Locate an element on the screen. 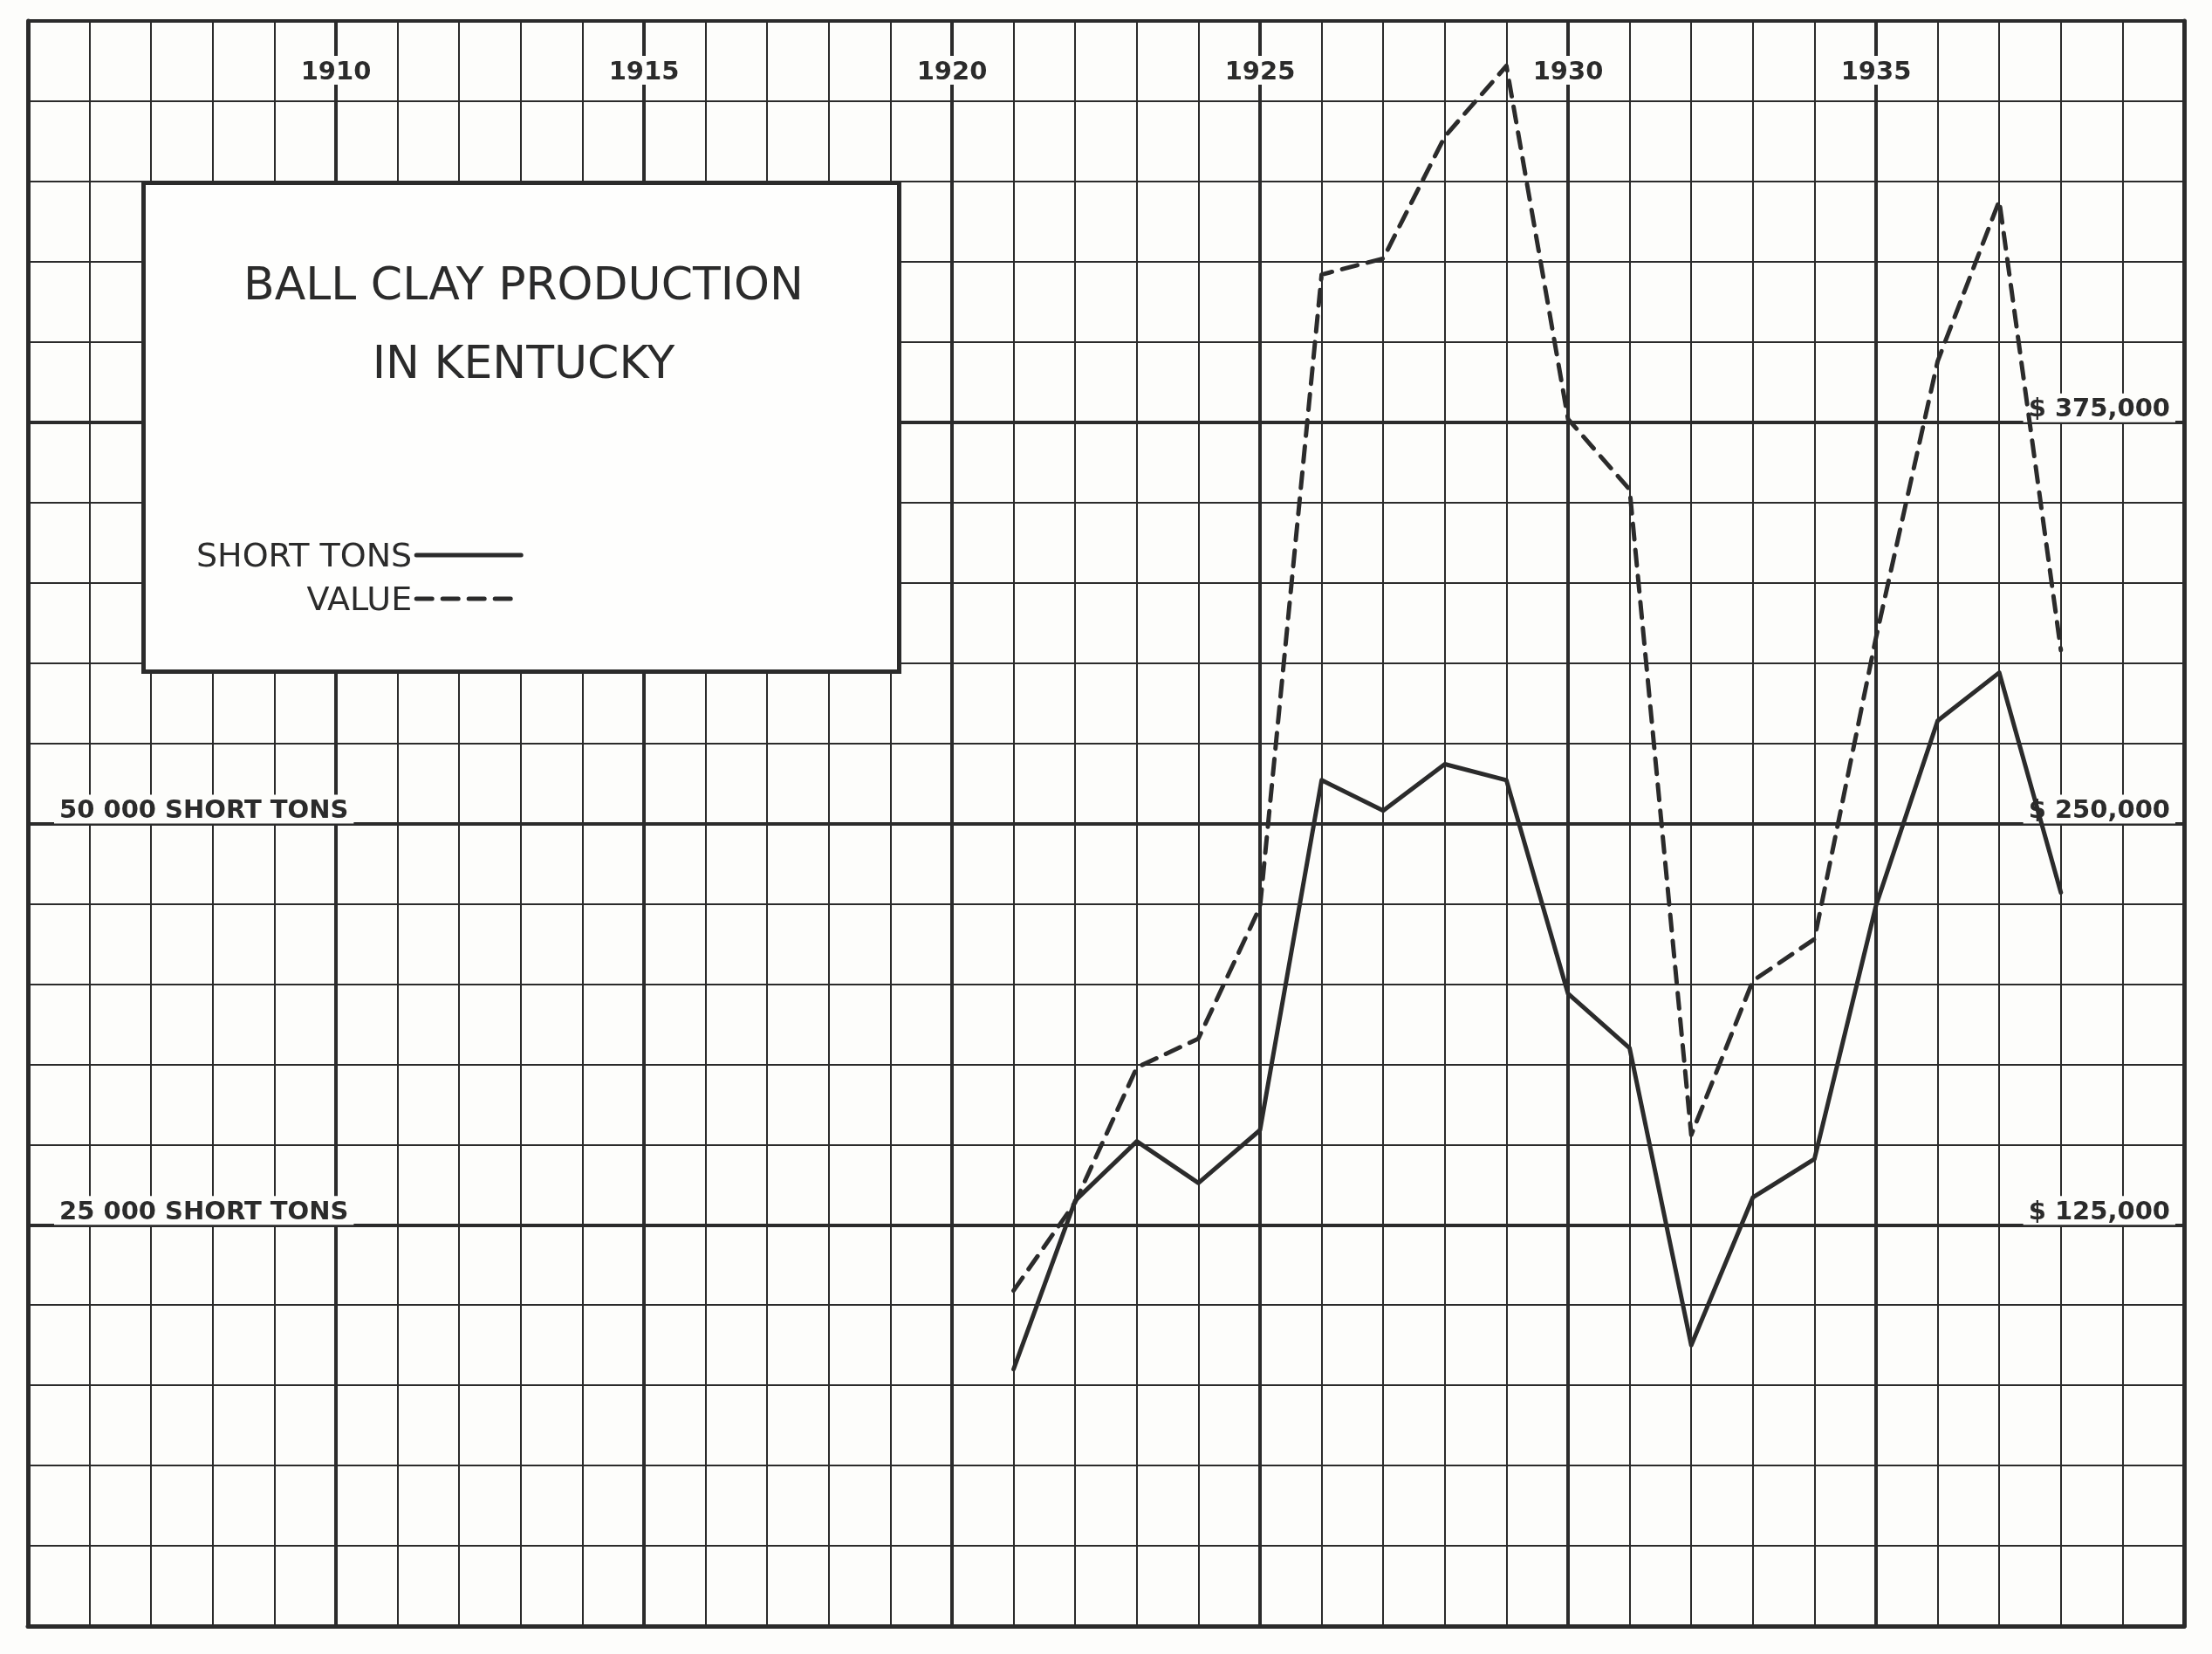 This screenshot has height=1654, width=2212. y2-tick-label: $ 125,000 is located at coordinates (2099, 1210).